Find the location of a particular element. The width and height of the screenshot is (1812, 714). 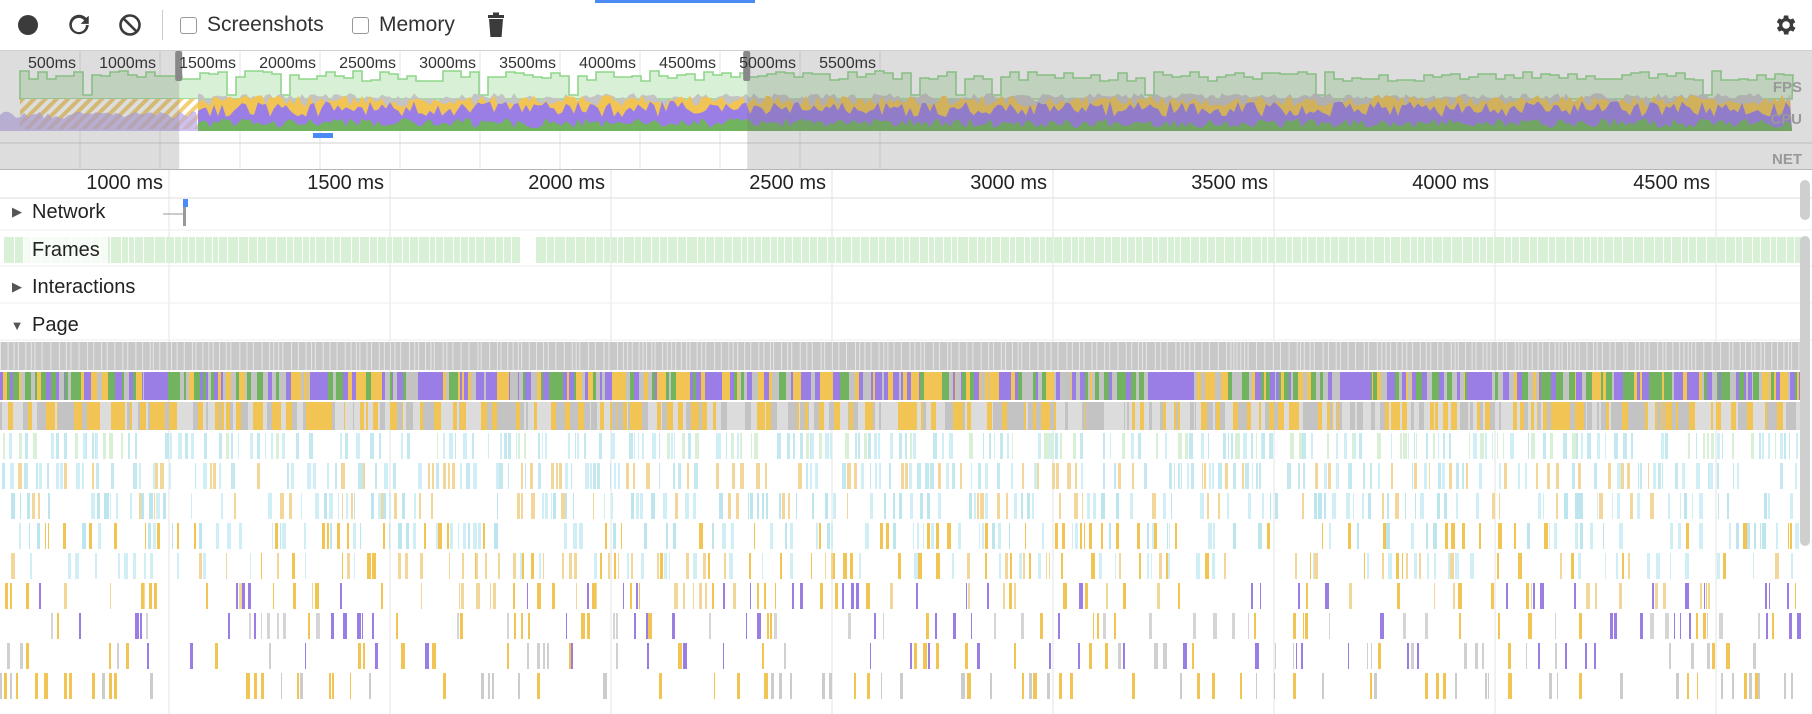

collect-garbage-button is located at coordinates (496, 25).